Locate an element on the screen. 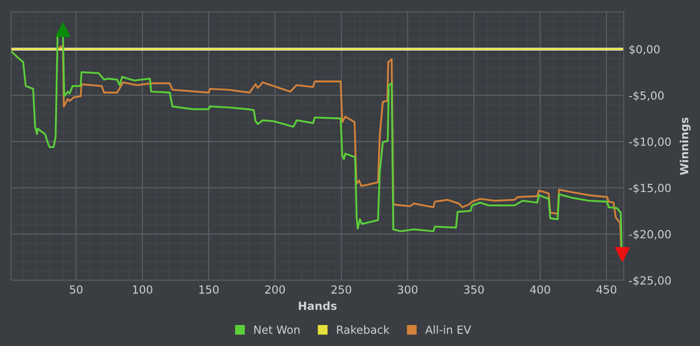 This screenshot has height=346, width=700. legend-label: Rakeback is located at coordinates (363, 329).